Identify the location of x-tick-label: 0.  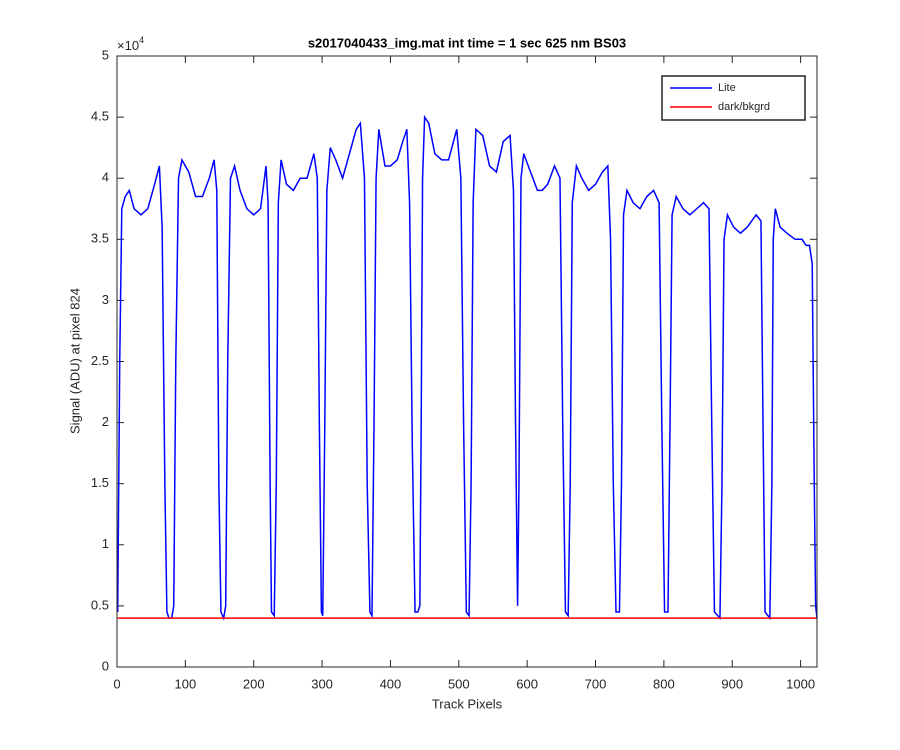
(116, 683).